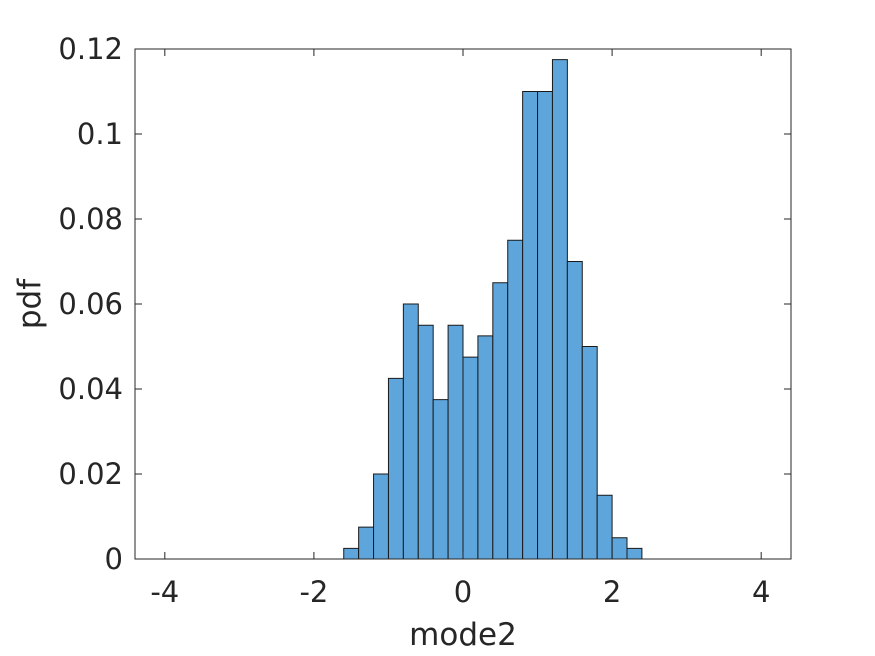 This screenshot has height=656, width=875. What do you see at coordinates (313, 592) in the screenshot?
I see `x-tick-label: -2` at bounding box center [313, 592].